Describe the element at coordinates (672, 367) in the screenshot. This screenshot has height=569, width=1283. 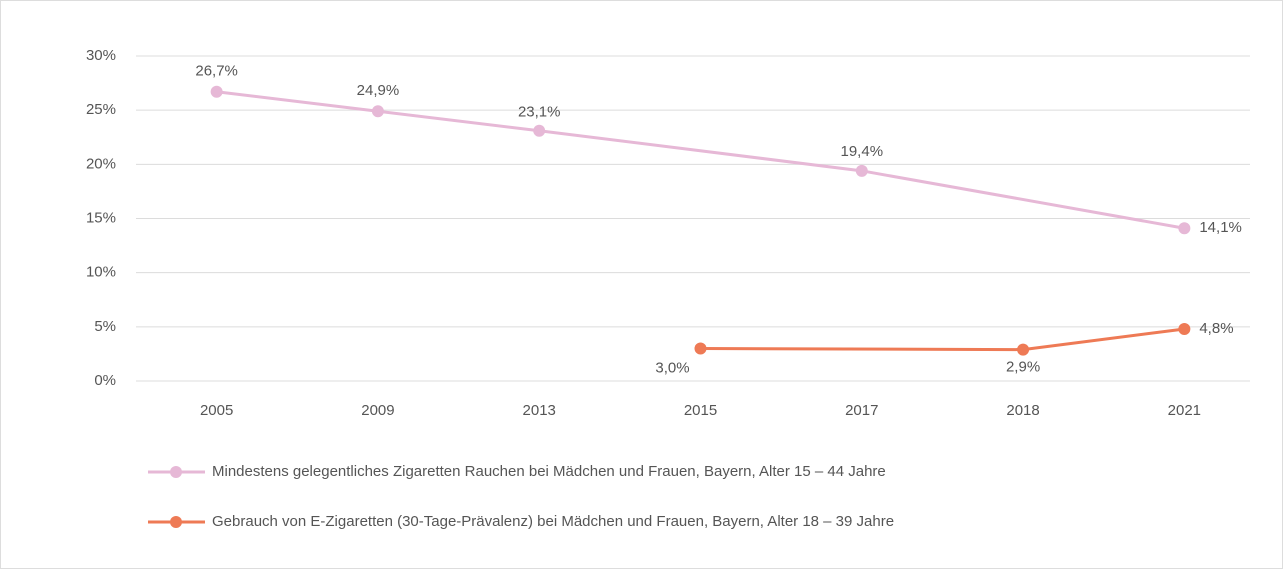
I see `value-label: 3,0%` at that location.